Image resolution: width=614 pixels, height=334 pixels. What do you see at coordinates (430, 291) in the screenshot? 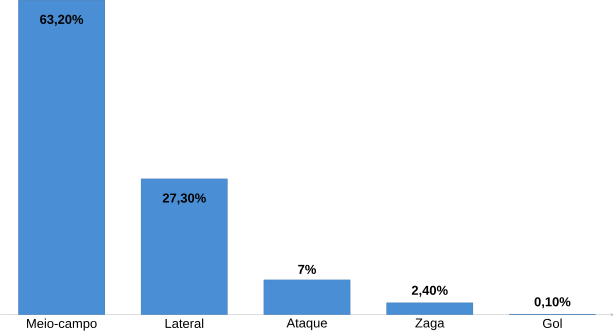
I see `data-label: 2,40%` at bounding box center [430, 291].